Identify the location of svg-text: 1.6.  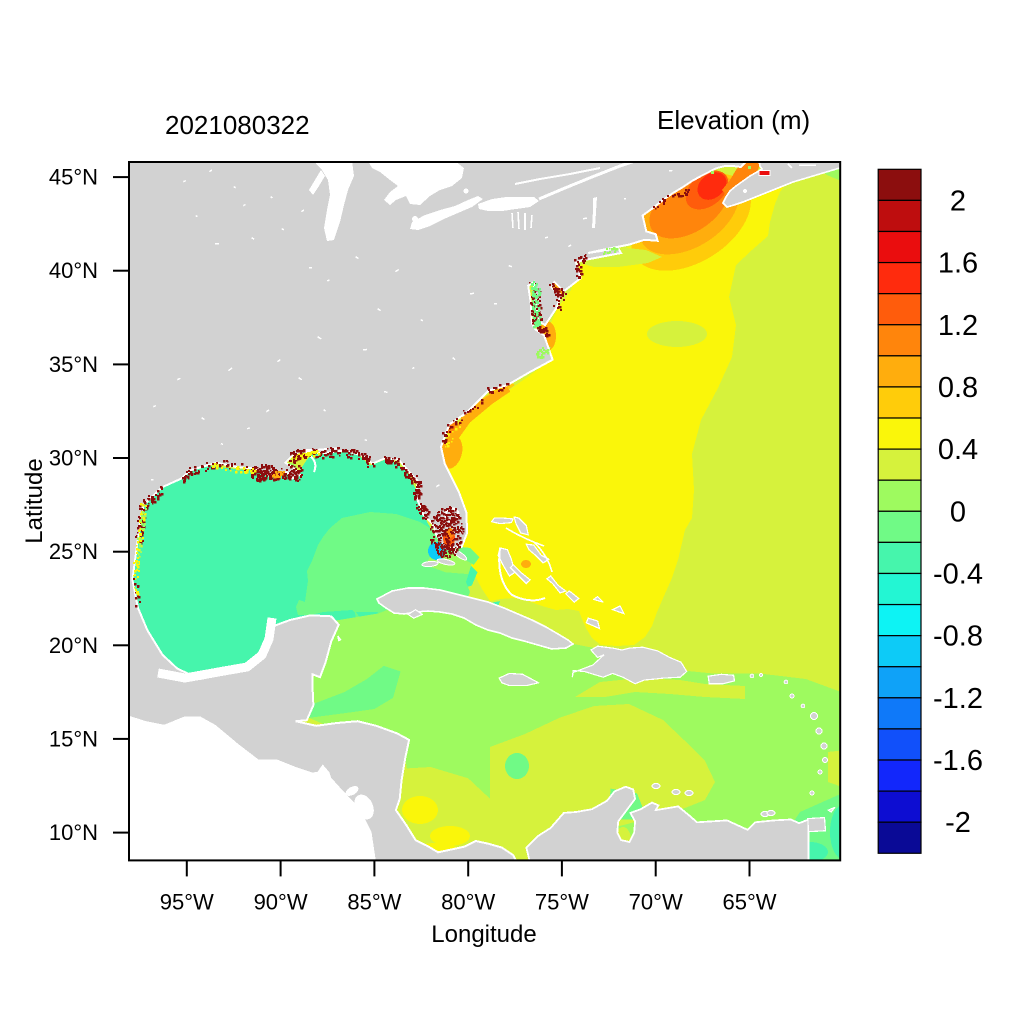
(958, 264).